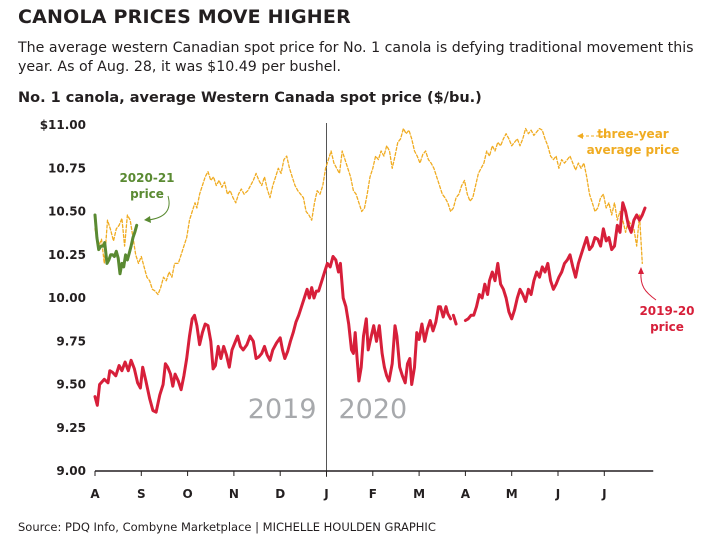 Image resolution: width=707 pixels, height=543 pixels. Describe the element at coordinates (71, 471) in the screenshot. I see `y-tick-label: 9.00` at that location.